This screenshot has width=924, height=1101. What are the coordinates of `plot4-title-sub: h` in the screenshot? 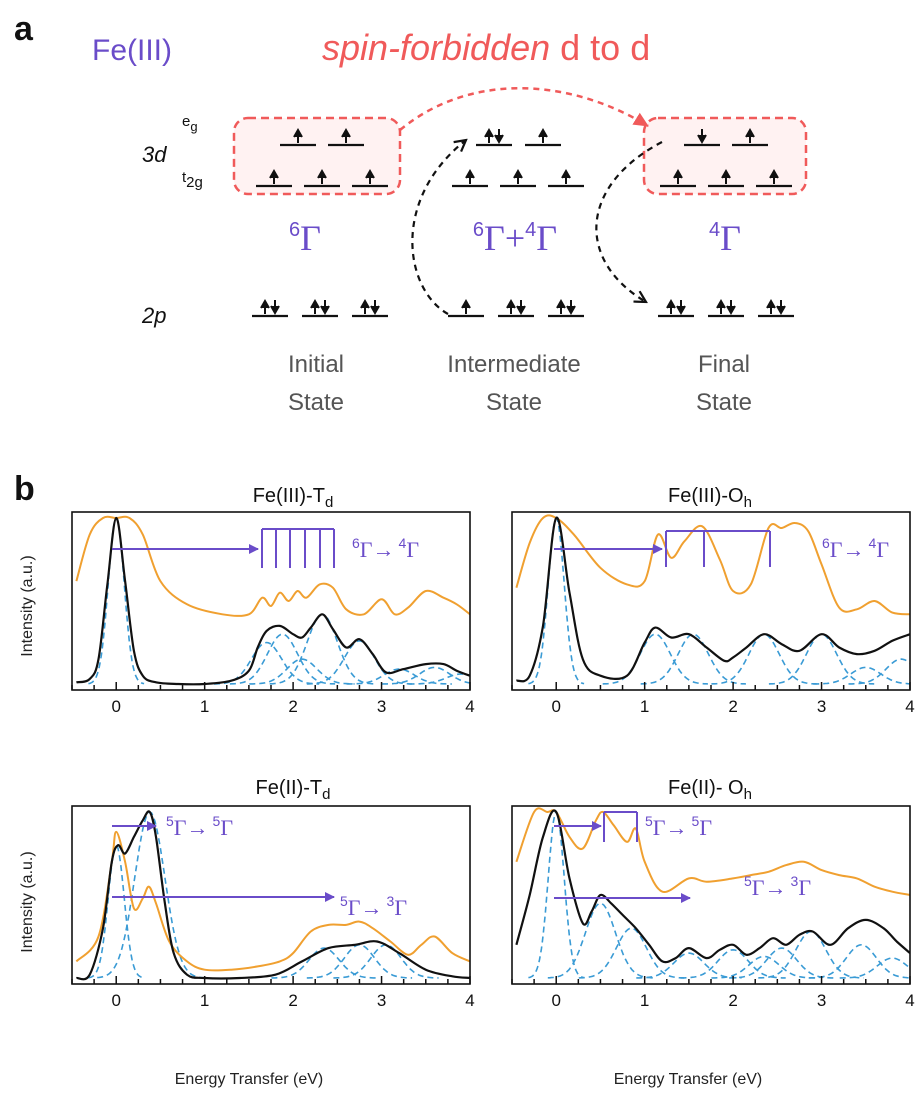 It's located at (748, 794).